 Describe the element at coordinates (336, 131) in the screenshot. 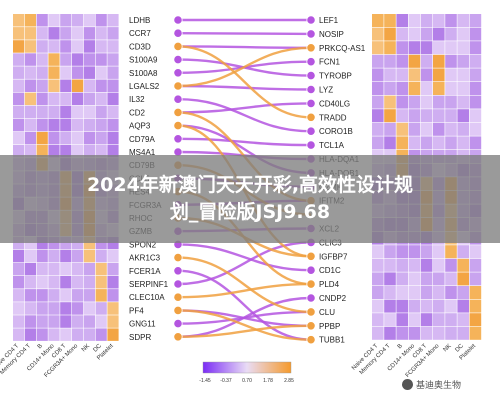

I see `right-gene-label: CORO1B` at that location.